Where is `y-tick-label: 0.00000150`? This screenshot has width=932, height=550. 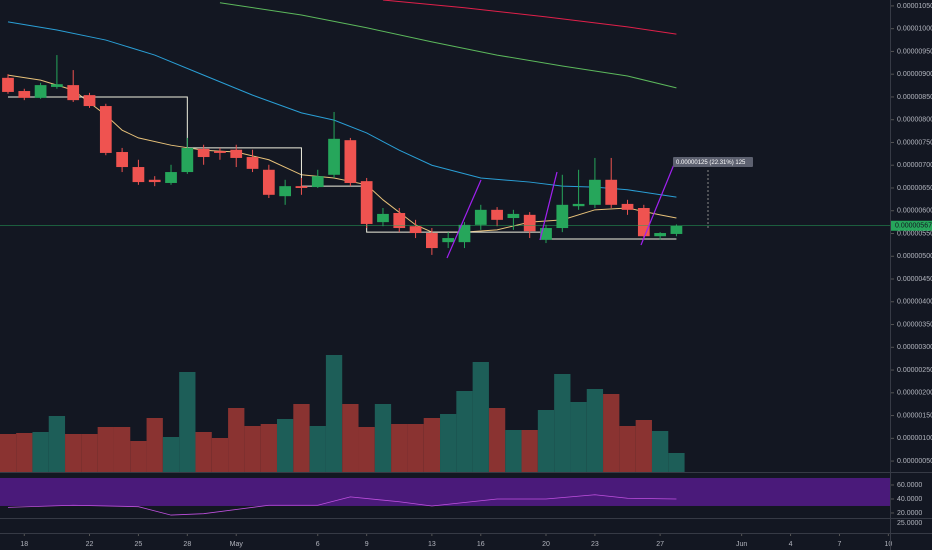 y-tick-label: 0.00000150 is located at coordinates (914, 415).